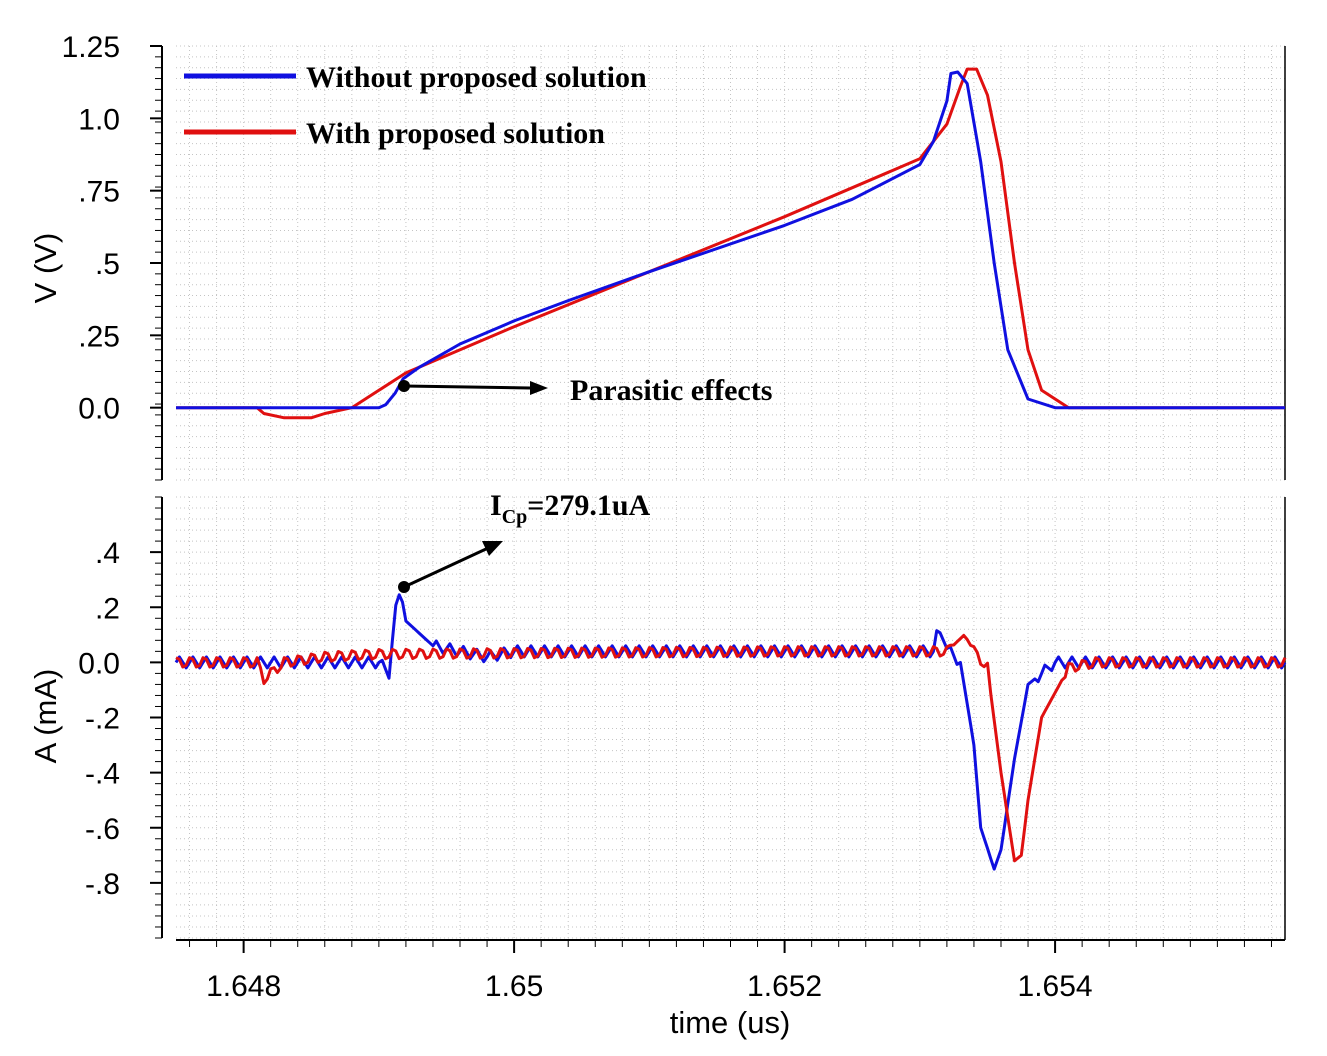 Image resolution: width=1327 pixels, height=1056 pixels. What do you see at coordinates (445, 568) in the screenshot?
I see `icp-arrow` at bounding box center [445, 568].